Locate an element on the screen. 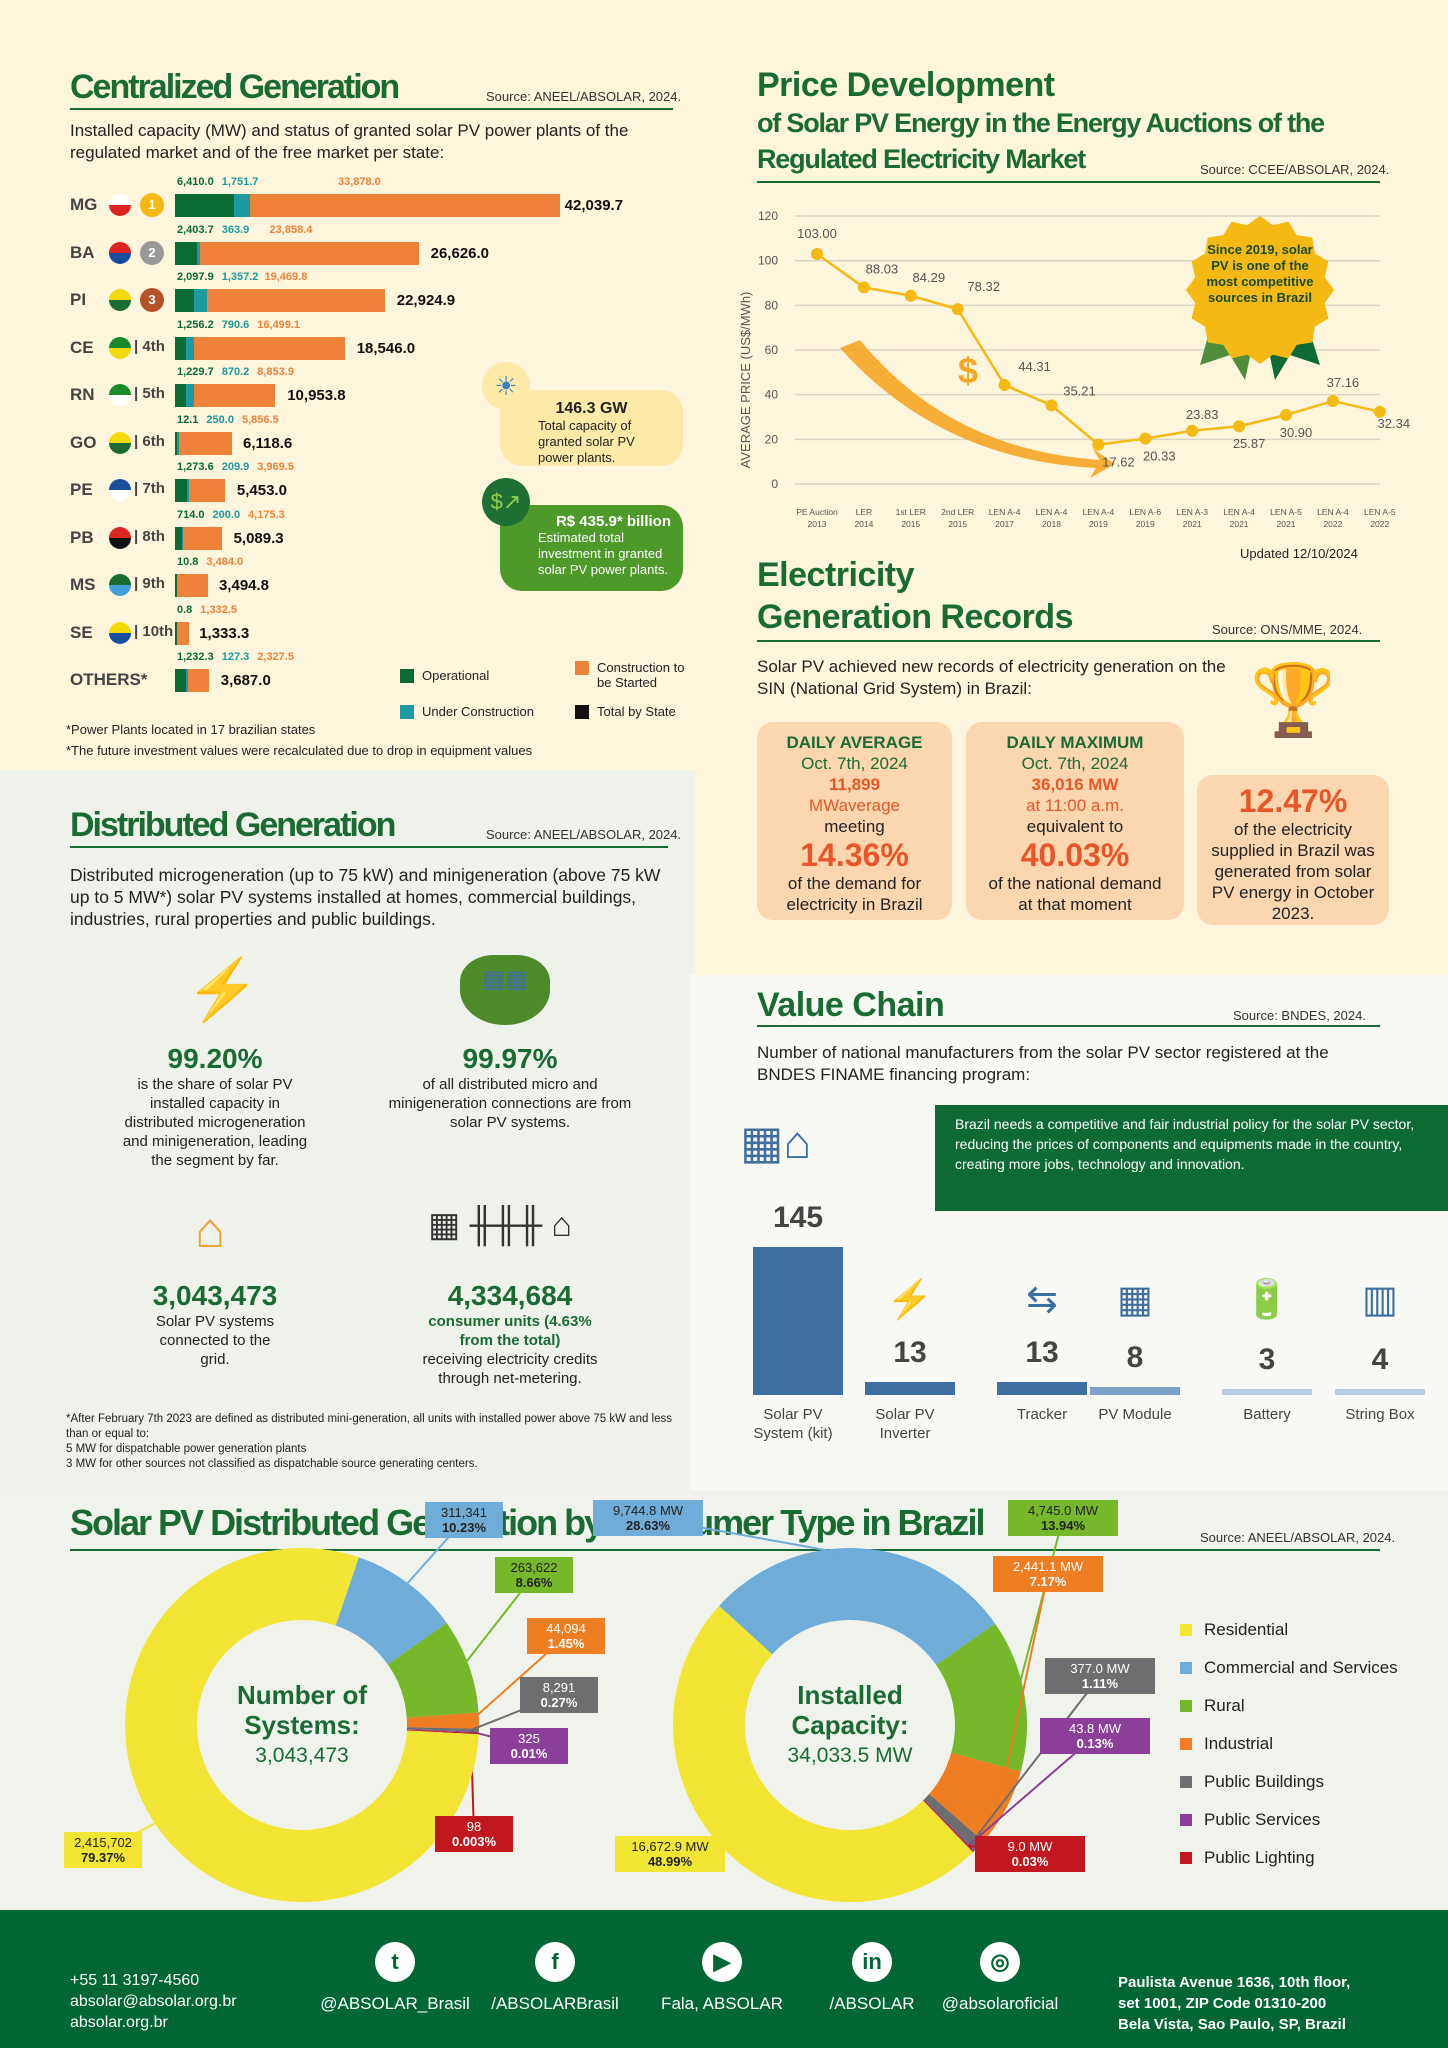 The width and height of the screenshot is (1448, 2048). twitter-icon: t is located at coordinates (395, 1962).